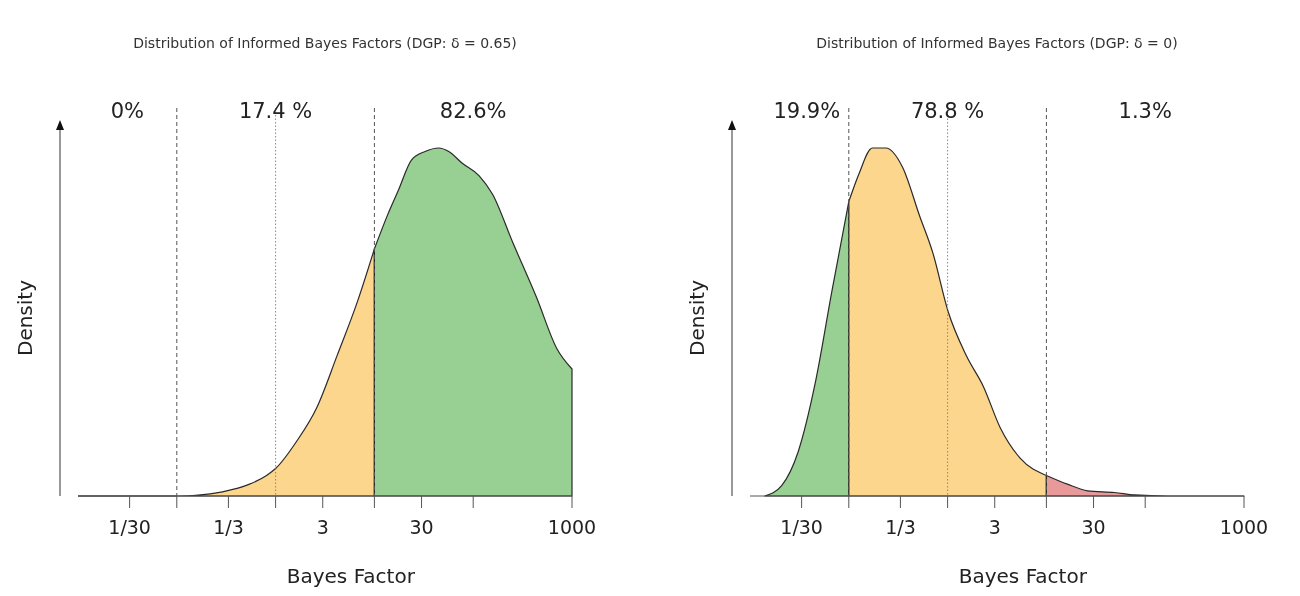 Image resolution: width=1300 pixels, height=596 pixels. Describe the element at coordinates (127, 111) in the screenshot. I see `text: 0%` at that location.